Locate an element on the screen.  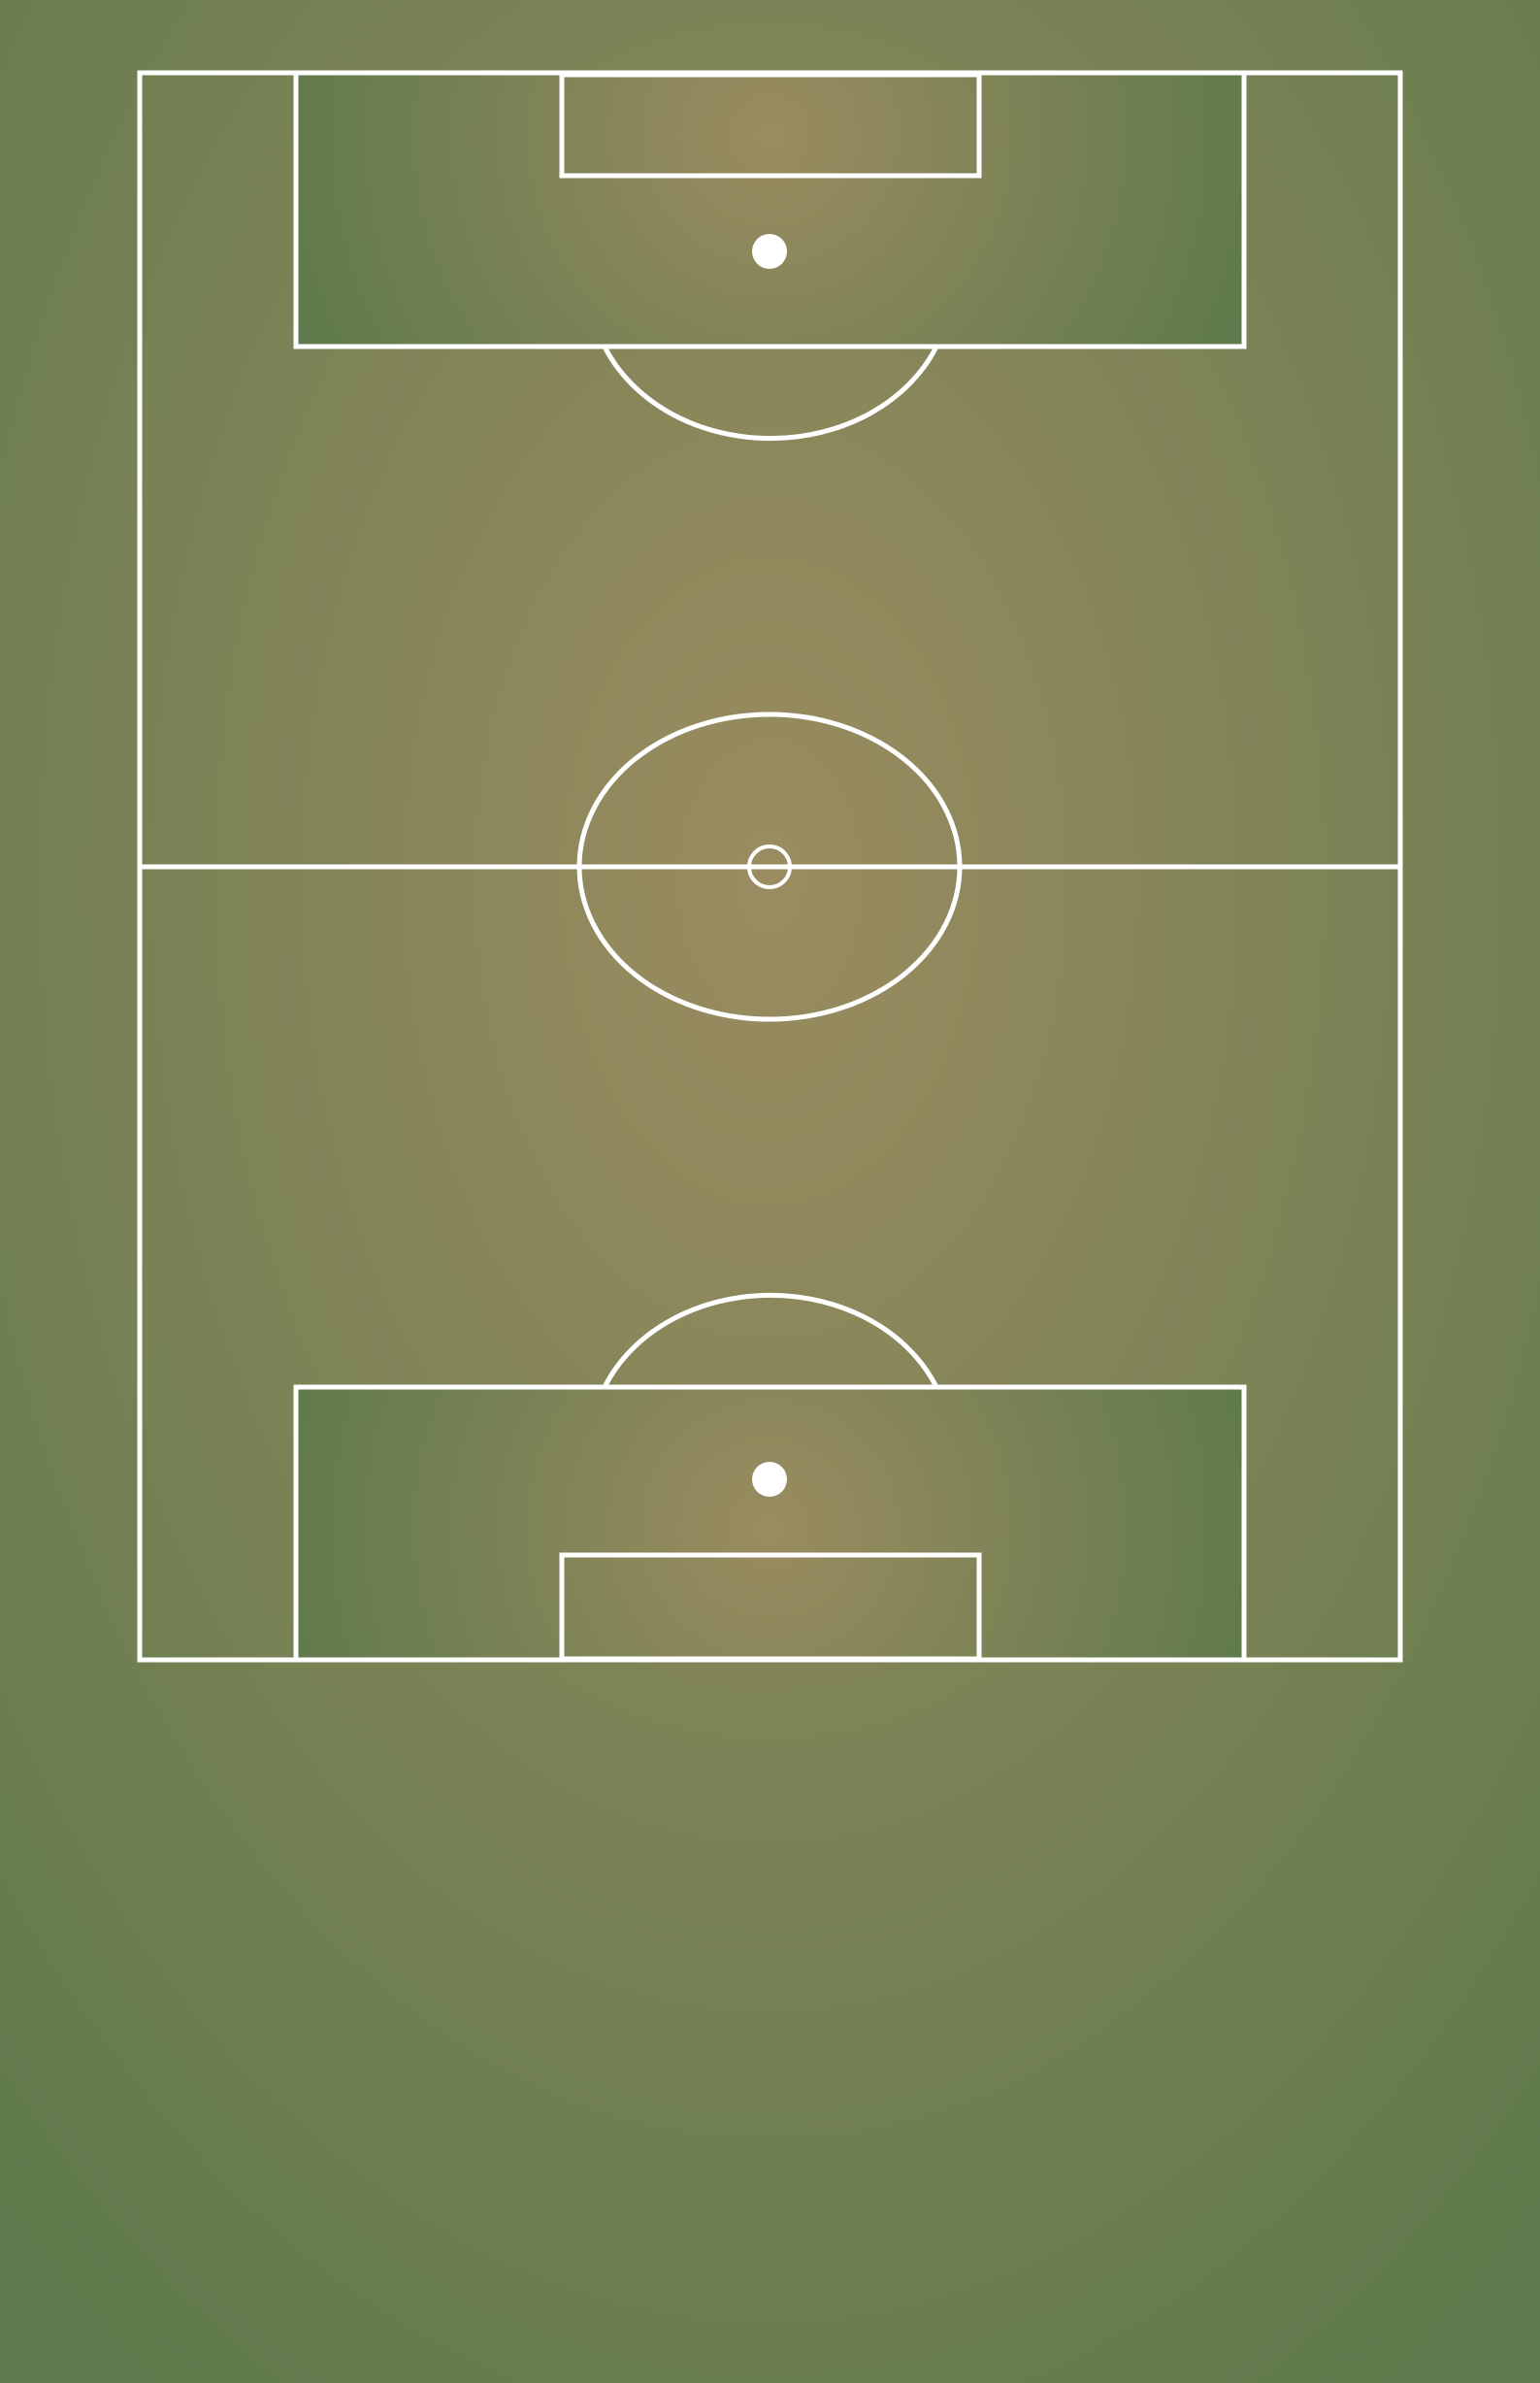
top-penalty-area-fill is located at coordinates (770, 210).